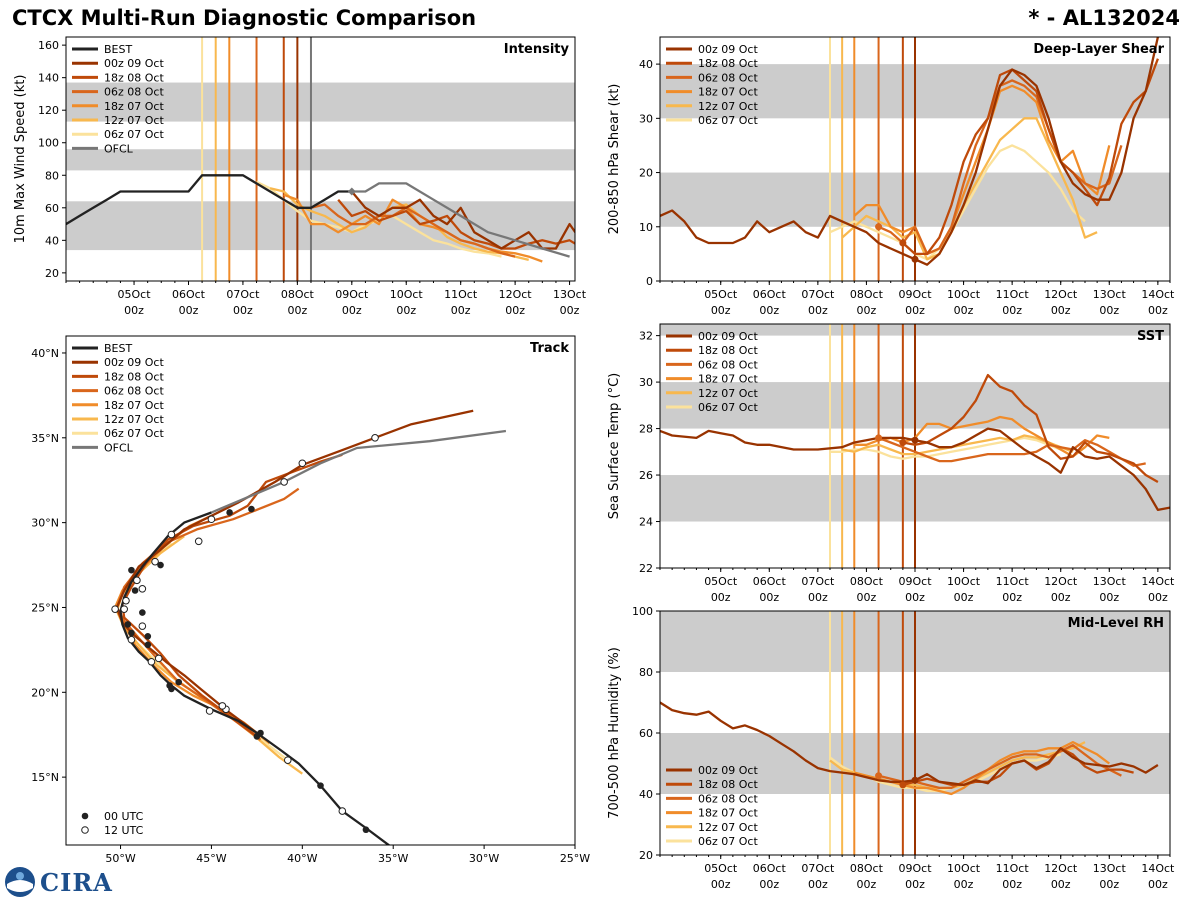  Describe the element at coordinates (20, 882) in the screenshot. I see `noaa-logo-icon` at that location.